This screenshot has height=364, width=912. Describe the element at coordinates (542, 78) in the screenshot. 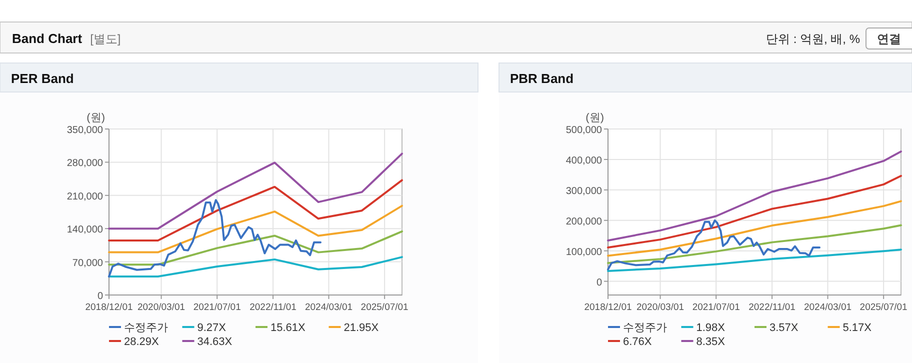

I see `chart-title: PBR Band` at that location.